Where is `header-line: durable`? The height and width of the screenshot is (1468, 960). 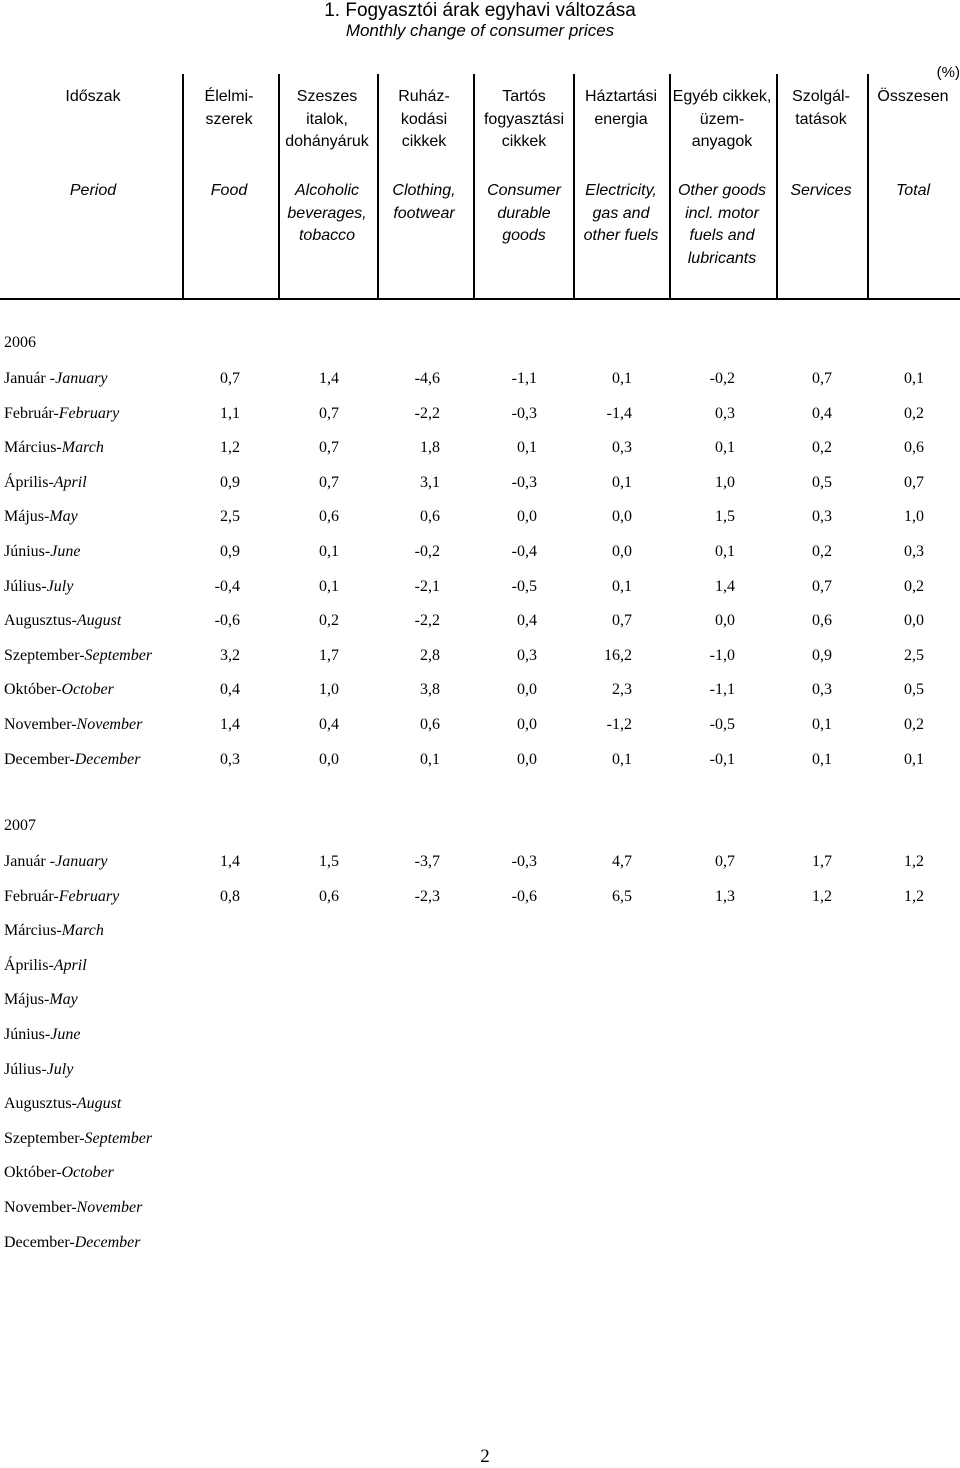 header-line: durable is located at coordinates (524, 213).